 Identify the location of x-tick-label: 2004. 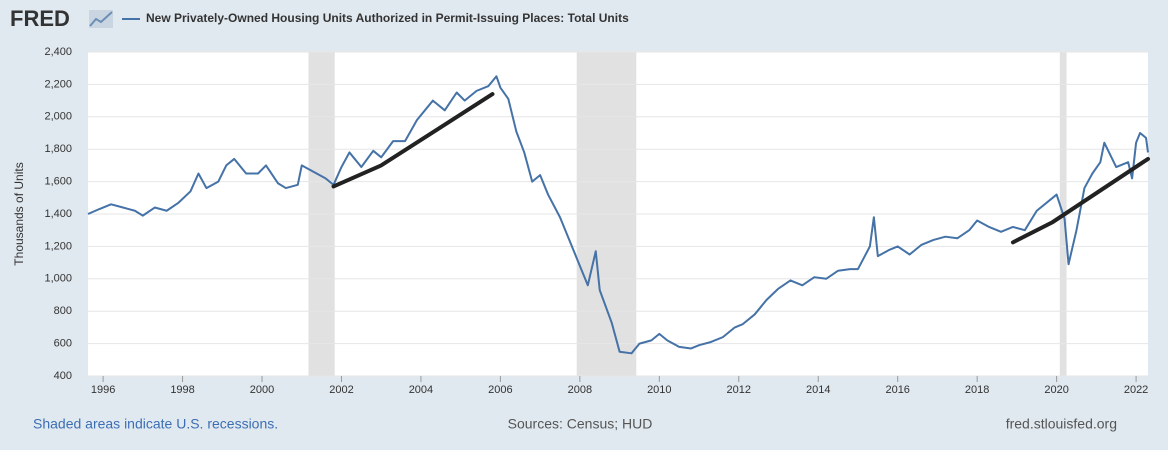
(421, 390).